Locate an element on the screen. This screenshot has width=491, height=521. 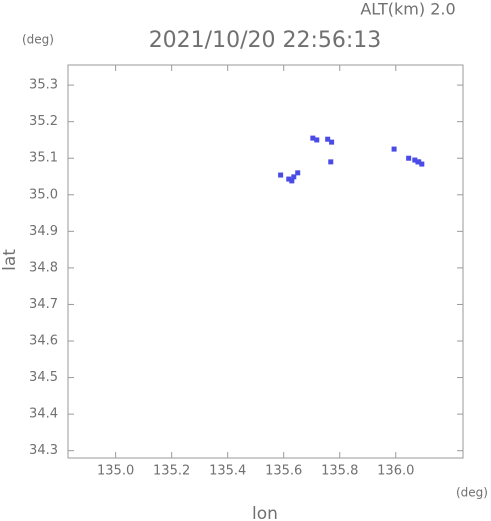
x-tick-label: 135.6 is located at coordinates (283, 471).